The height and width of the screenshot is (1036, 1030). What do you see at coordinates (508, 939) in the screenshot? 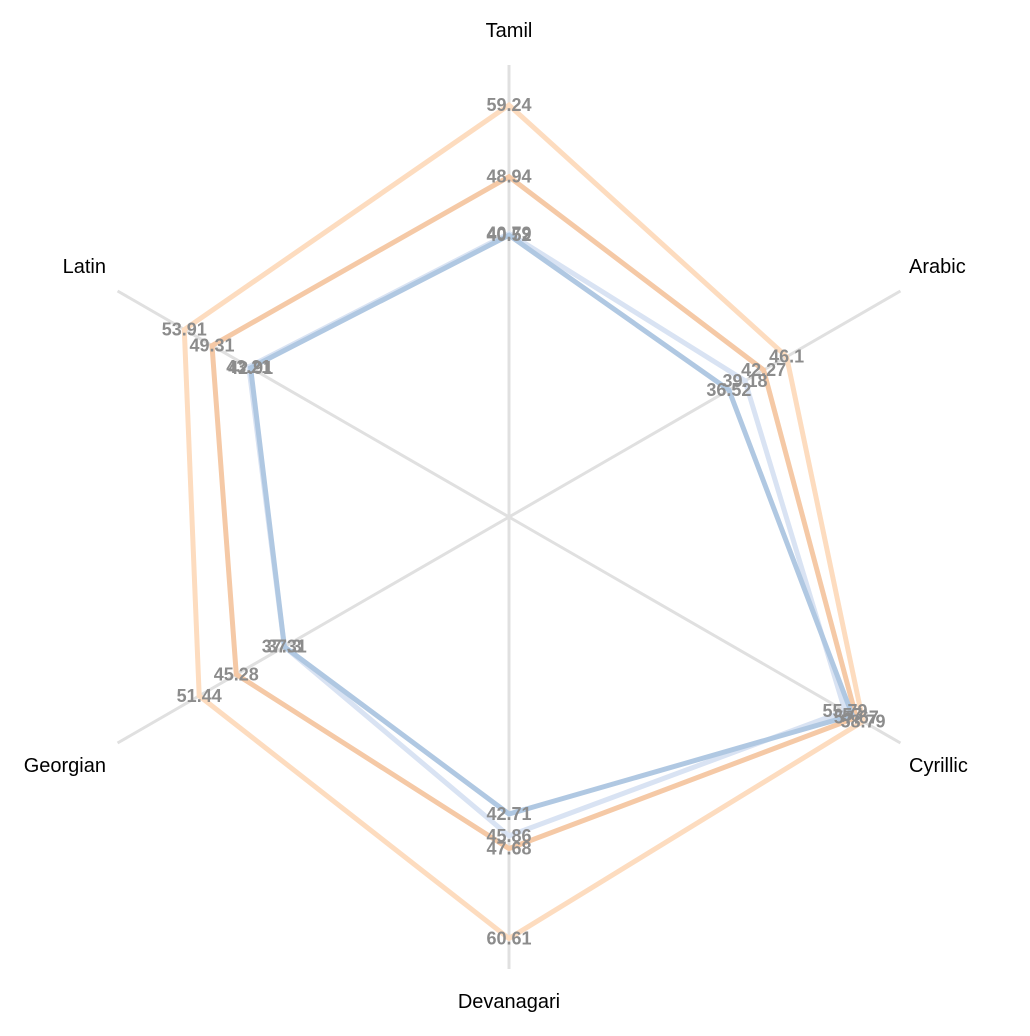
I see `value-label-devanagari-series-1: 60.61` at bounding box center [508, 939].